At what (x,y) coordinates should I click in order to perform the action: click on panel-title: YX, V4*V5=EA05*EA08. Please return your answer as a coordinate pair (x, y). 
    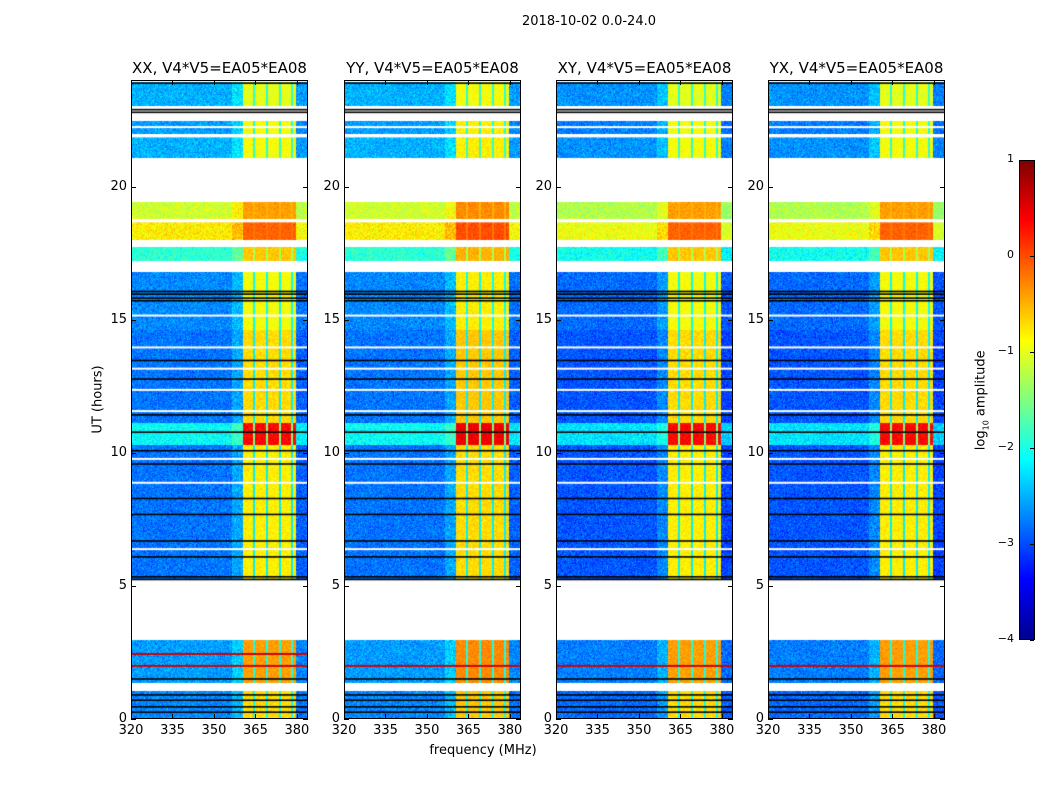
    Looking at the image, I should click on (856, 68).